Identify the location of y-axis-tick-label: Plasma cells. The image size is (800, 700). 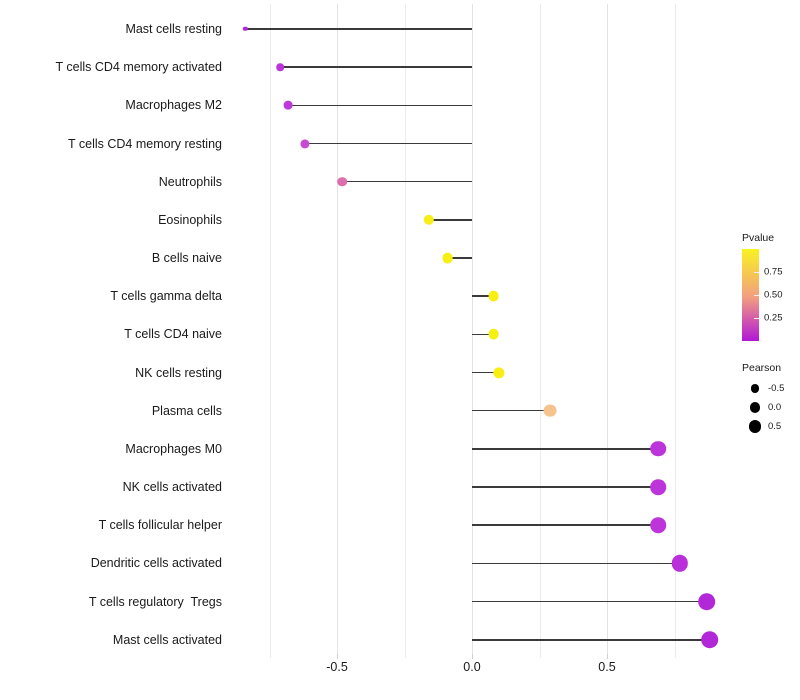
(186, 410).